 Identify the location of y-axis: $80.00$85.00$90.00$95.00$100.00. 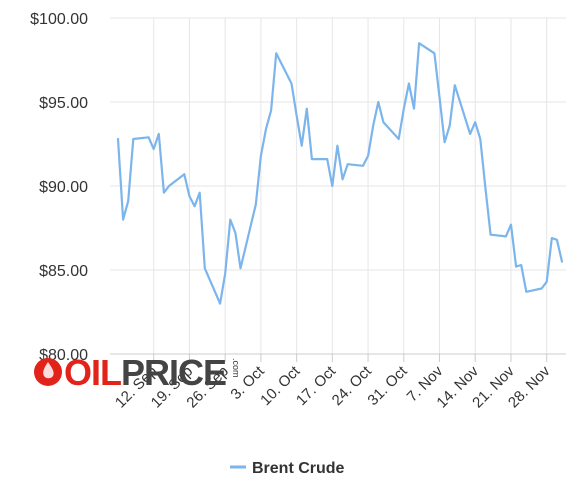
(59, 187).